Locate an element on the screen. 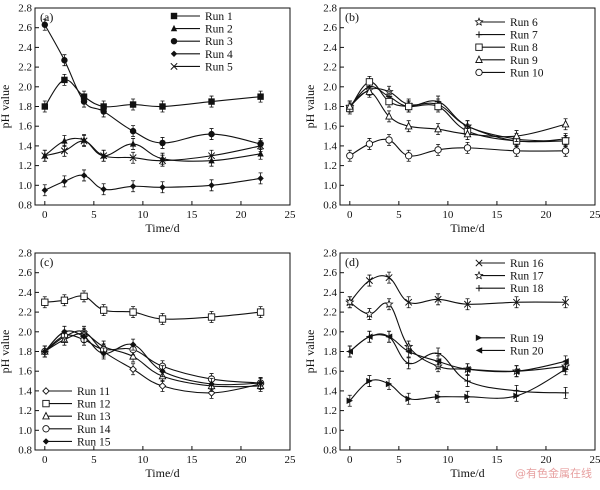 The width and height of the screenshot is (600, 490). y-tick-label: 2.2 is located at coordinates (25, 68).